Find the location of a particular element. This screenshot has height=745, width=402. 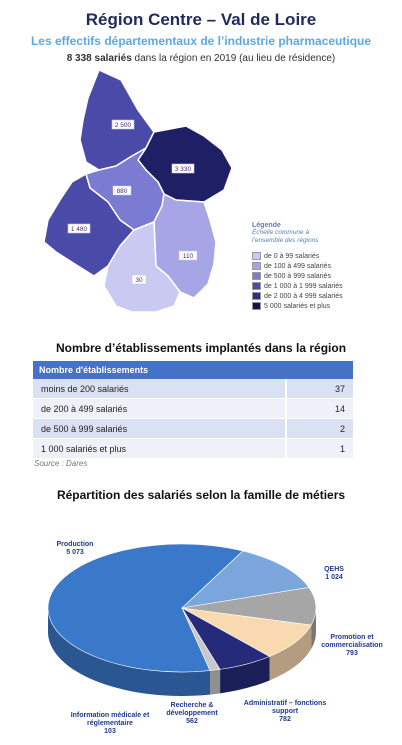

table-row: moins de 200 salariés 37 is located at coordinates (193, 389).